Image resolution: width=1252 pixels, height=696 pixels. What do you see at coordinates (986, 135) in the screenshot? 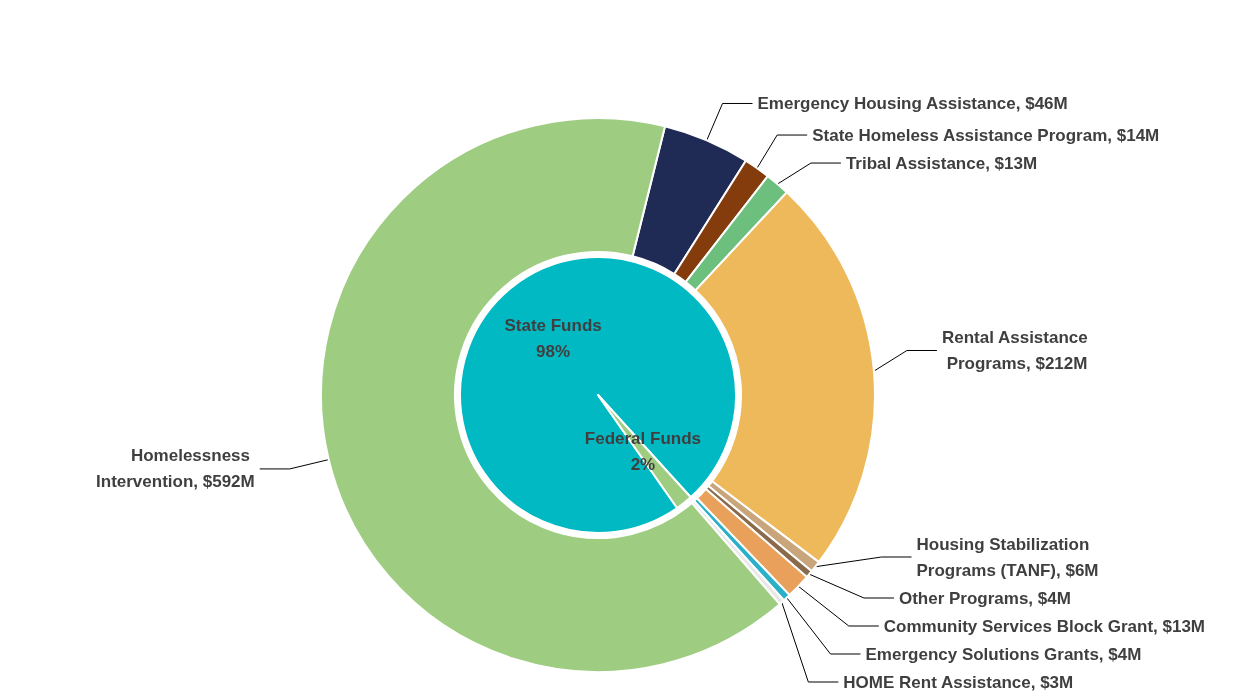
I see `slice-label: State Homeless Assistance Program, $14M` at bounding box center [986, 135].